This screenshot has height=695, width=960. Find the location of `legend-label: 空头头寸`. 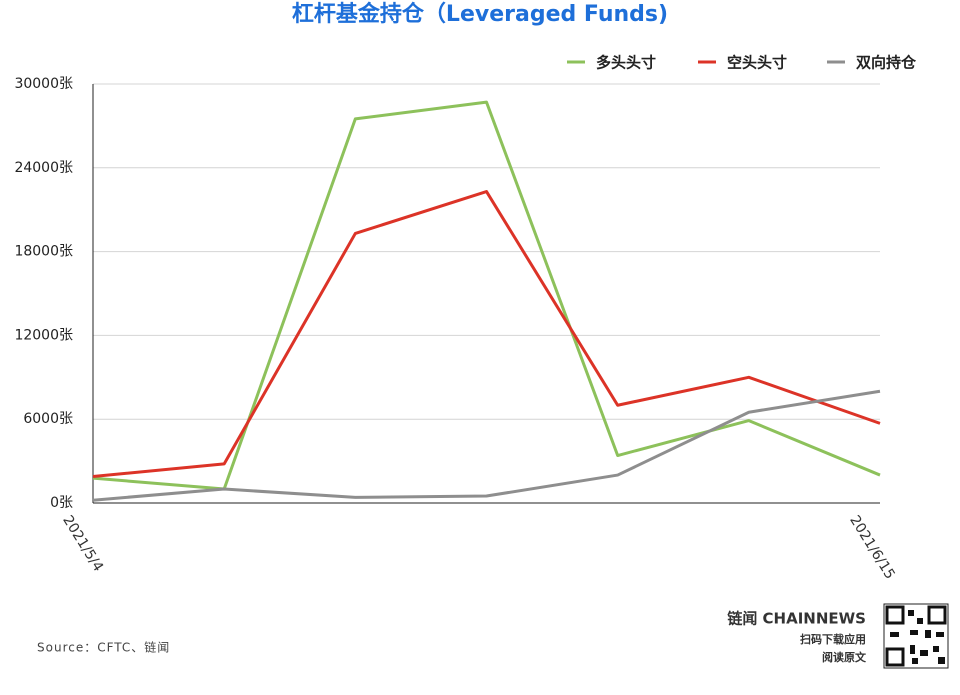

legend-label: 空头头寸 is located at coordinates (757, 63).